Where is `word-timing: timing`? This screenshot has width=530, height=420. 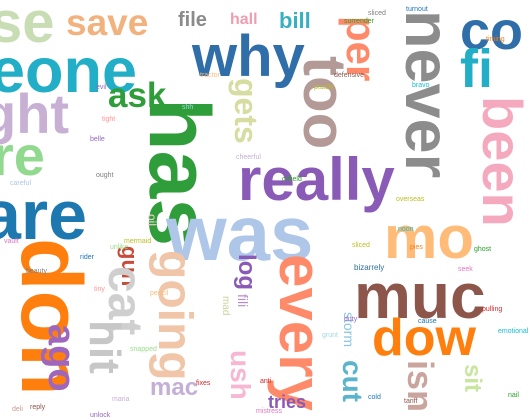 word-timing: timing is located at coordinates (495, 39).